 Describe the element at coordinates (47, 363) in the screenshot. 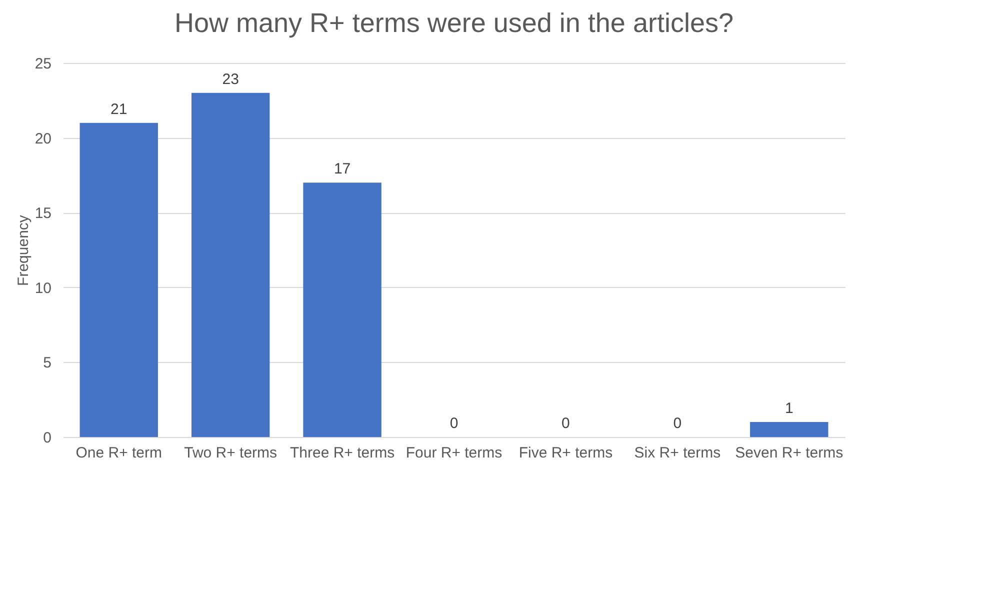

I see `y-tick-label: 5` at that location.